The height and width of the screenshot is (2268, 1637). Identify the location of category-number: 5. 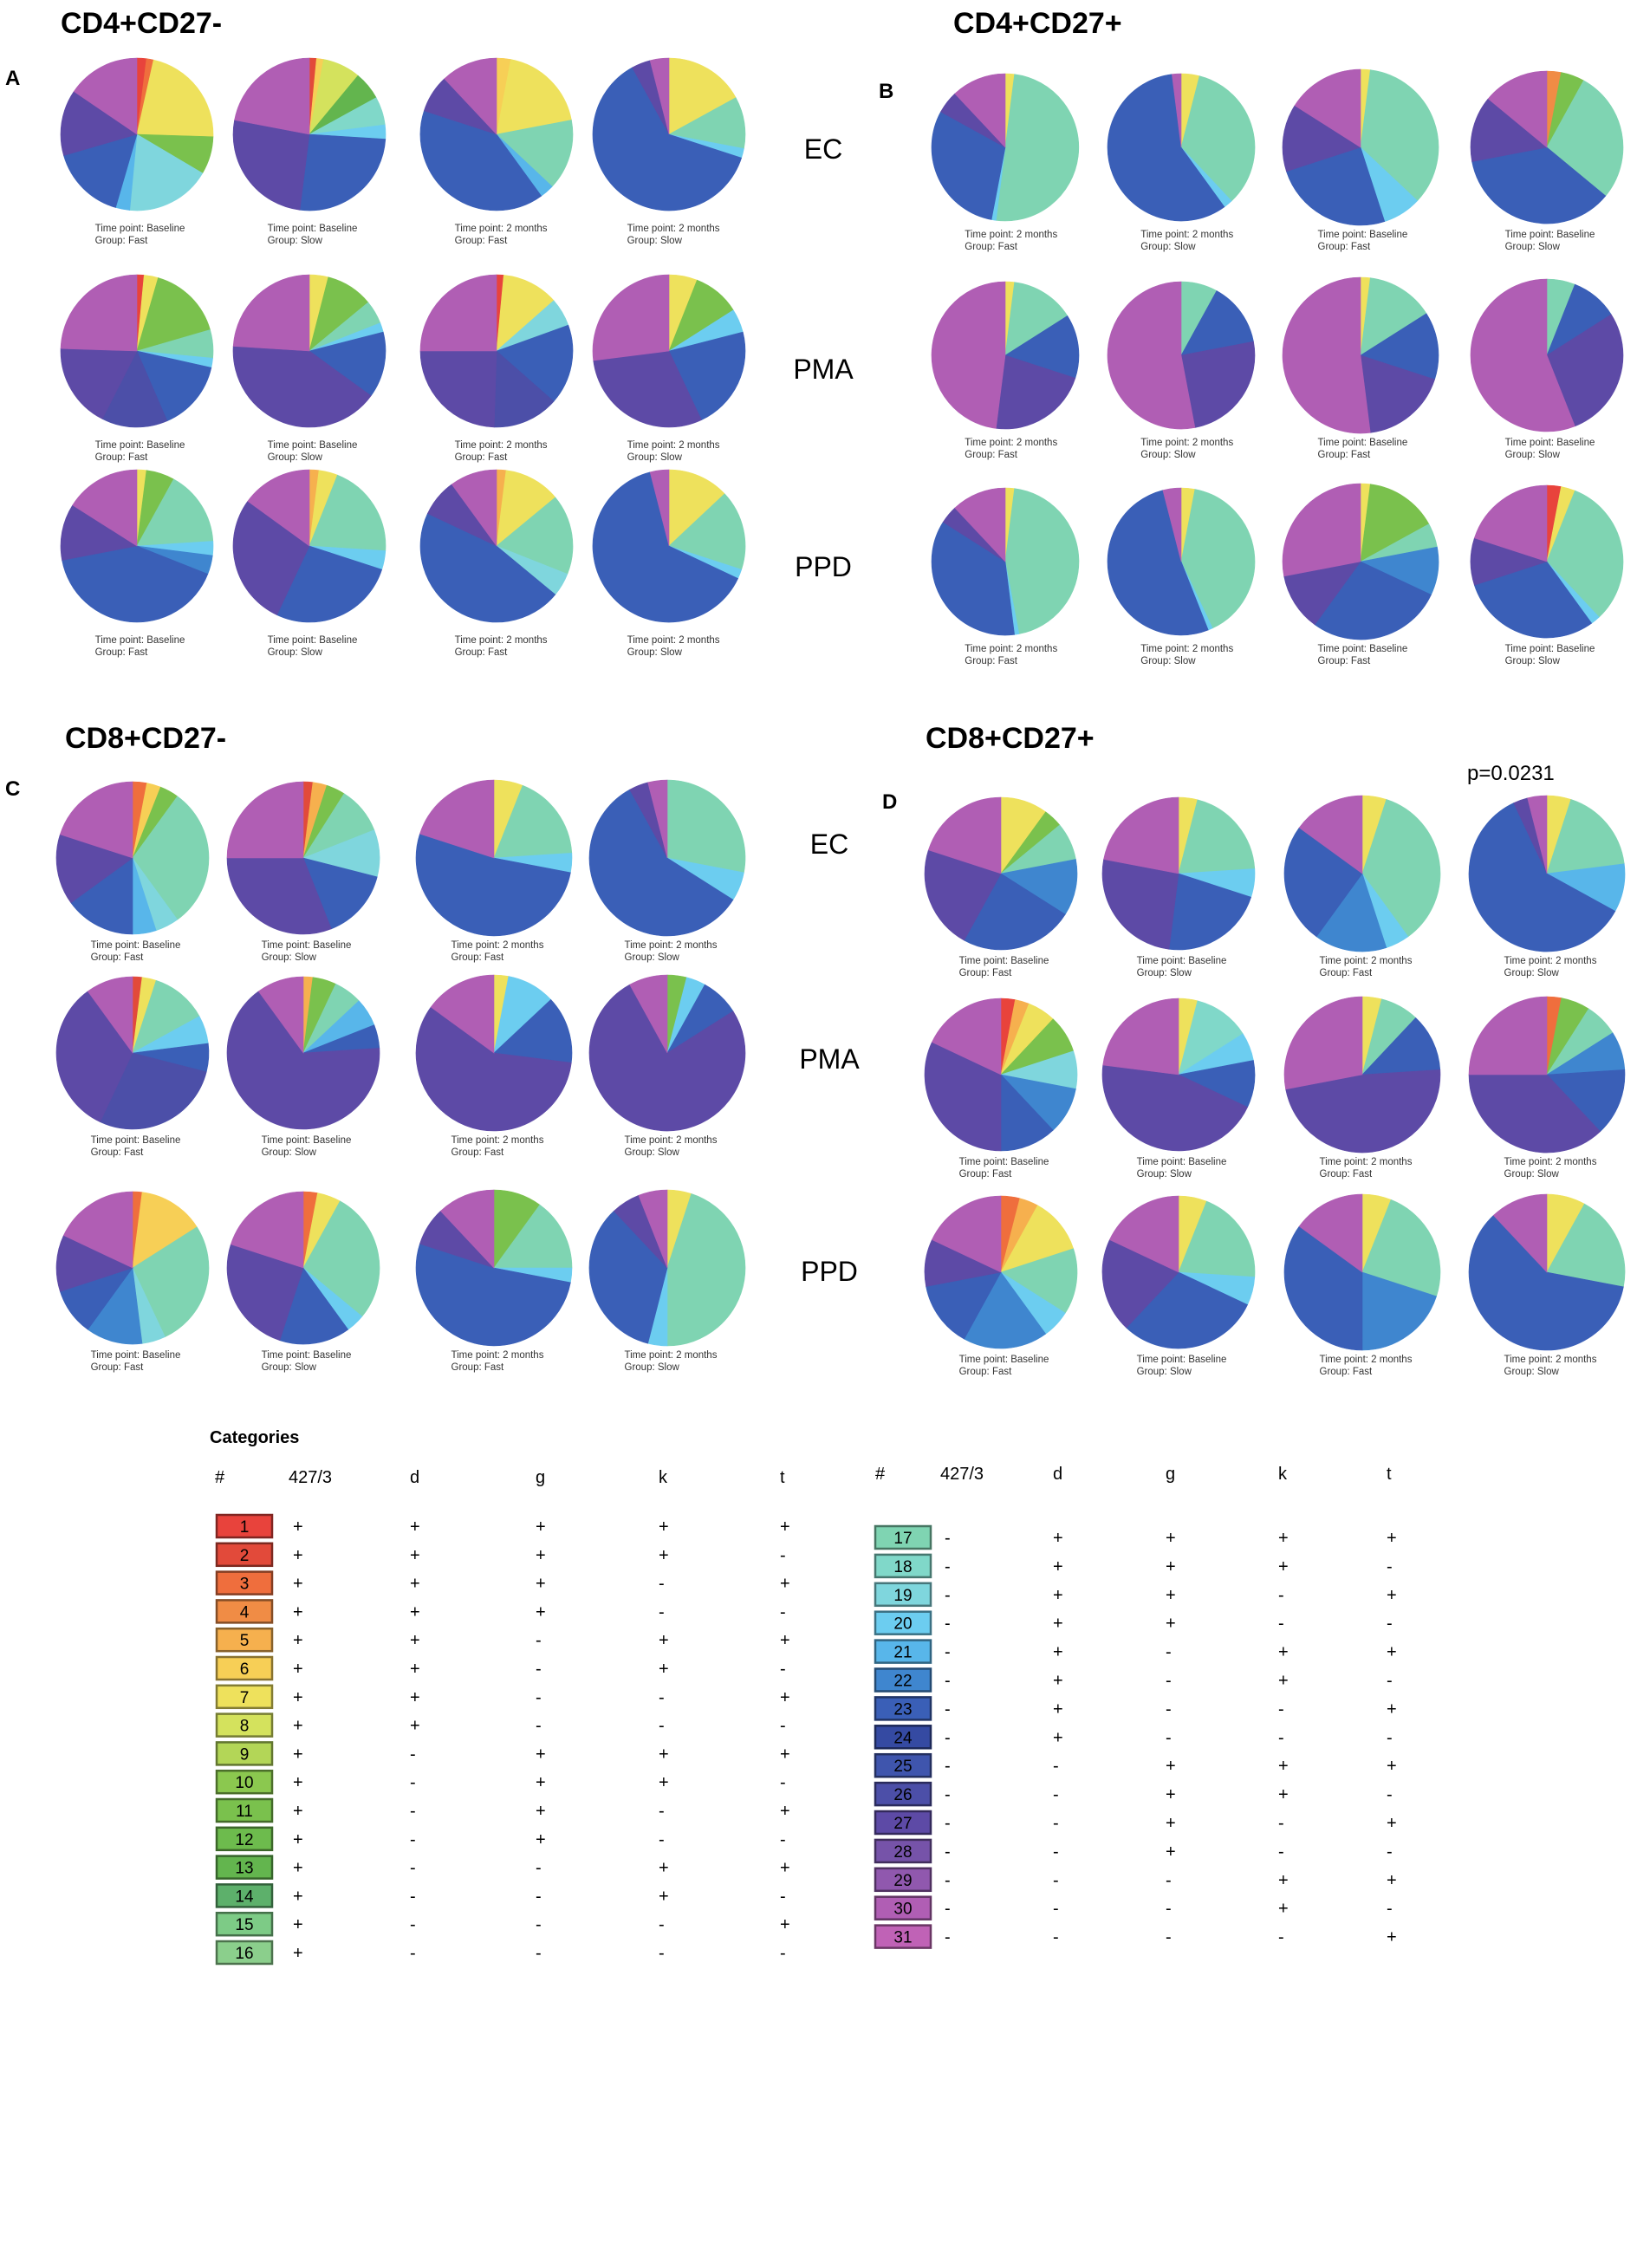
(245, 1641).